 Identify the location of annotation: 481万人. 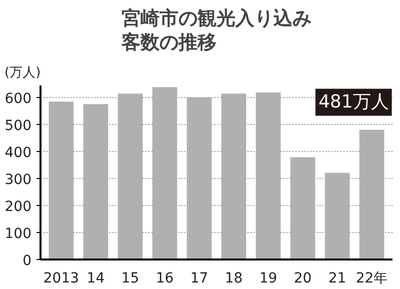
(353, 102).